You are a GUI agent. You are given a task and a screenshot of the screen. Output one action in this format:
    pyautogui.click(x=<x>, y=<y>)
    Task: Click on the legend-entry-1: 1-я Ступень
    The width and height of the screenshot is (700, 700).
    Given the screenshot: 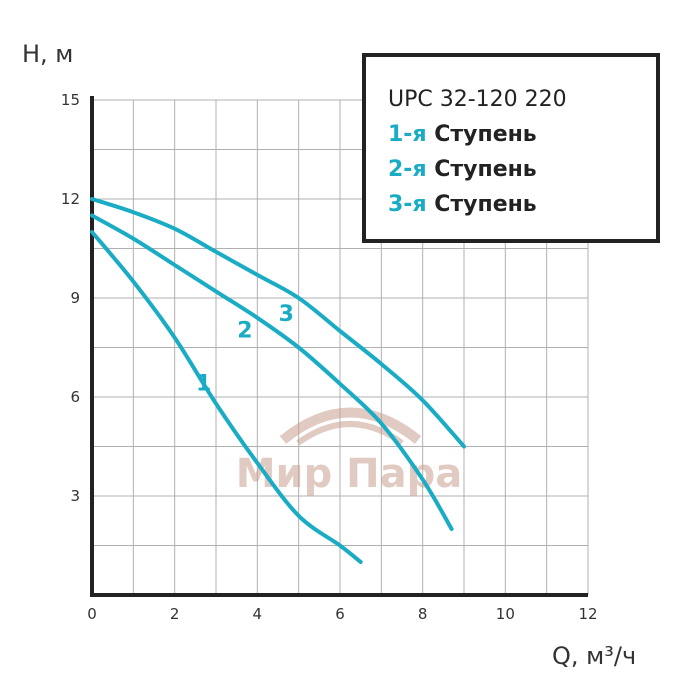 What is the action you would take?
    pyautogui.click(x=462, y=134)
    